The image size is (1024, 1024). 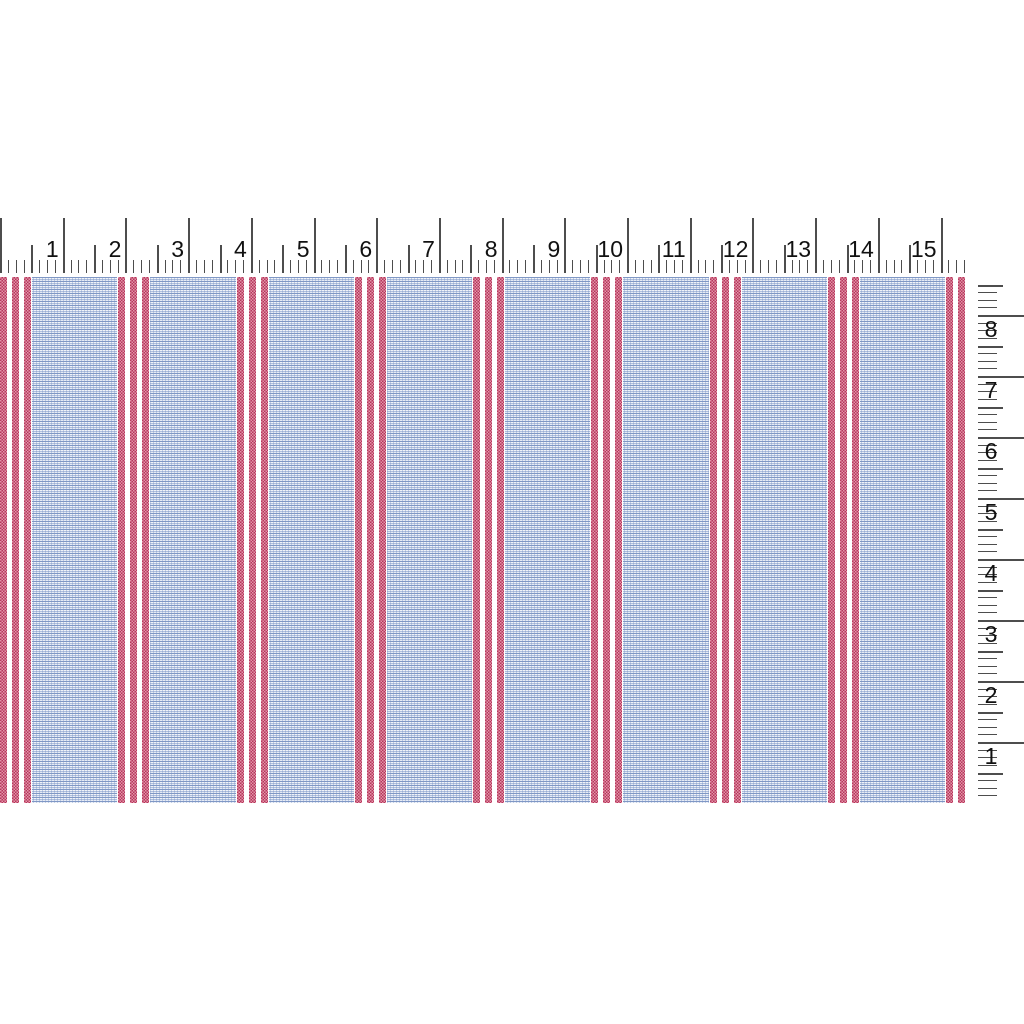 What do you see at coordinates (798, 249) in the screenshot?
I see `ruler-number: 13` at bounding box center [798, 249].